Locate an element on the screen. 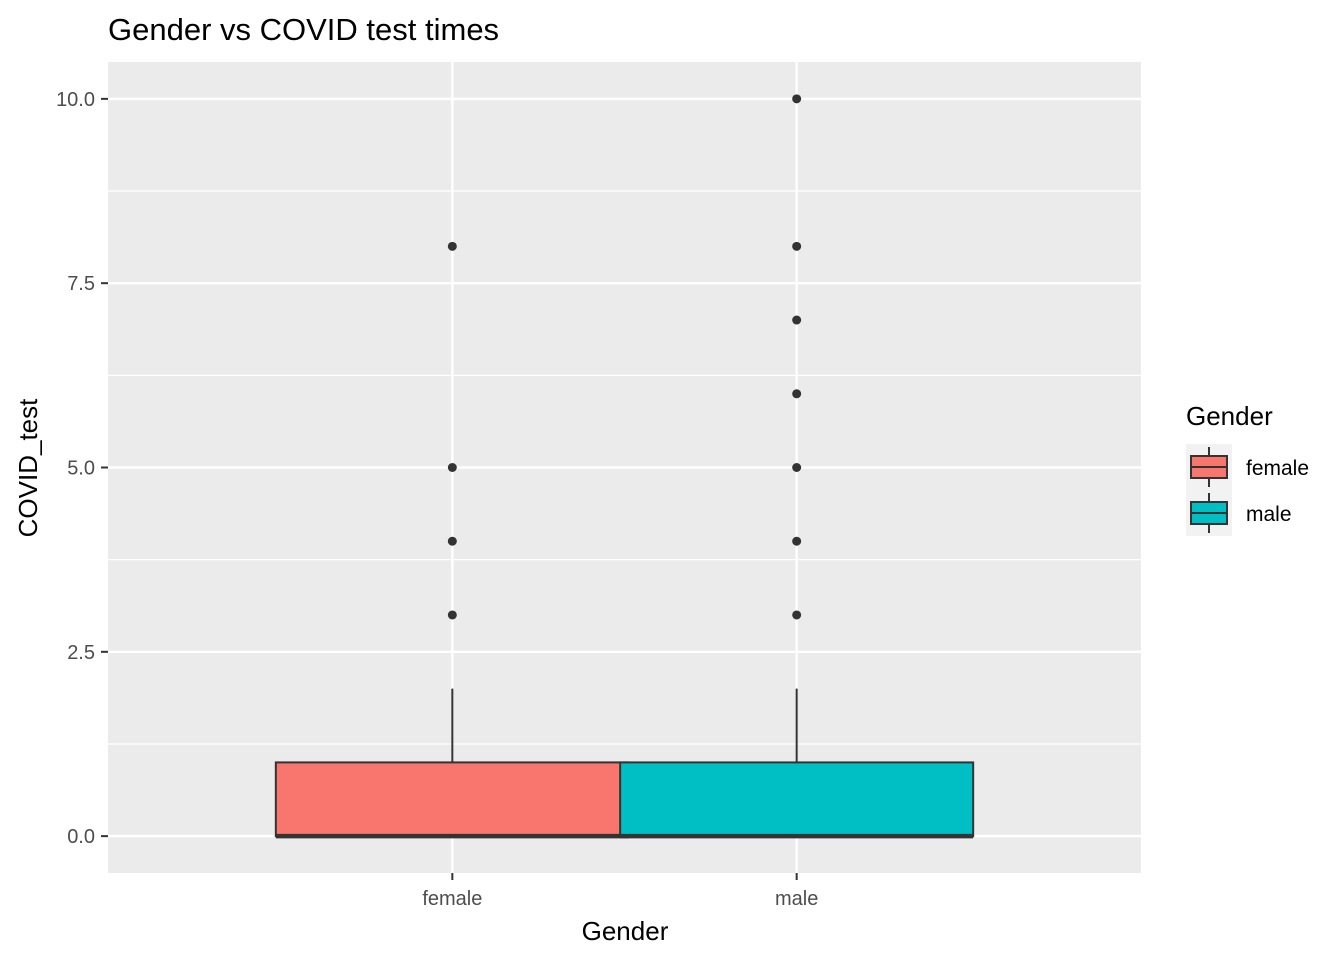 The height and width of the screenshot is (960, 1344). x-axis: female male is located at coordinates (620, 891).